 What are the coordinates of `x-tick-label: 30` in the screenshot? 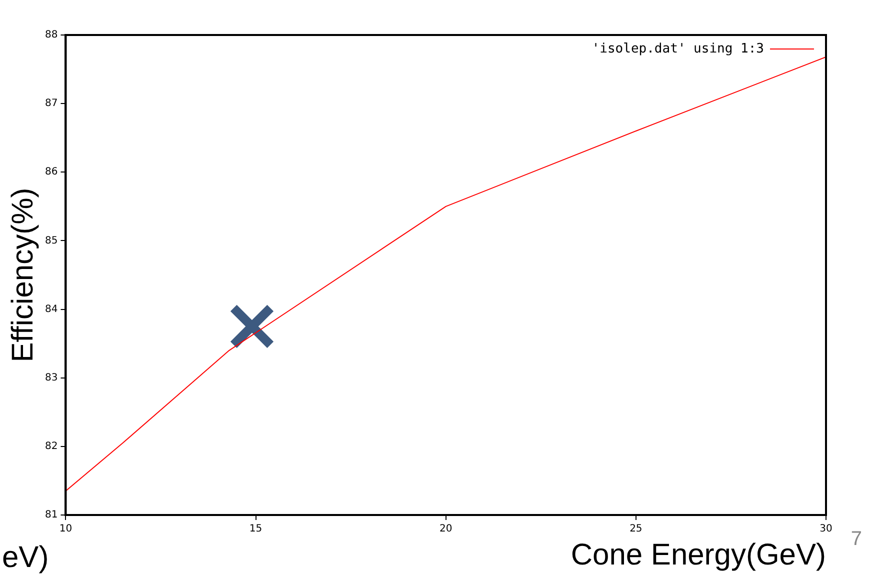 It's located at (826, 529).